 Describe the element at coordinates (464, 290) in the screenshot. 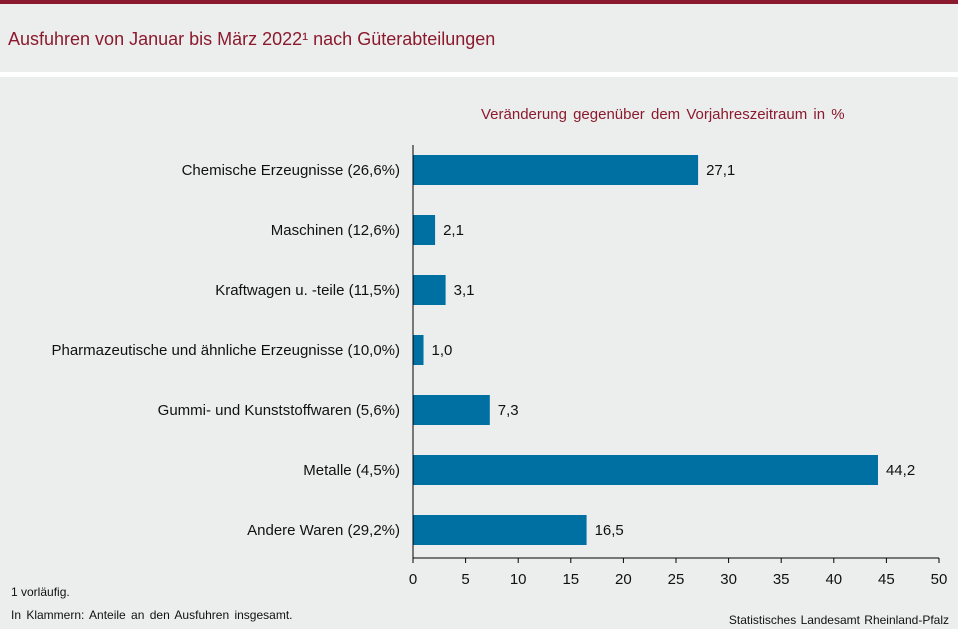

I see `value-label: 3,1` at that location.